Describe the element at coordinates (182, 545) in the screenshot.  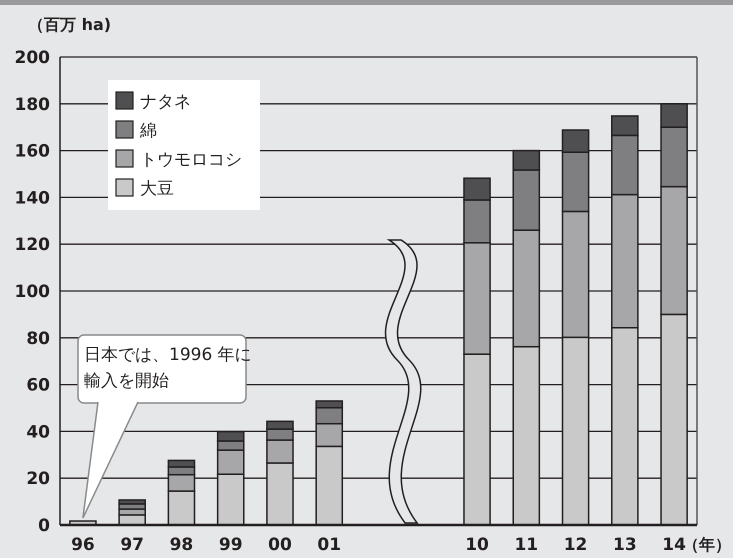
I see `x-tick-label: 98` at that location.